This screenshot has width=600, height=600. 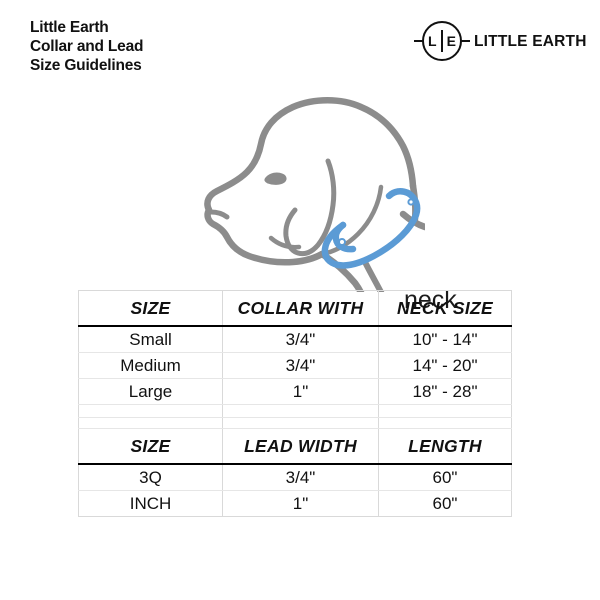 I want to click on little-earth-circle-logo-icon: L E, so click(x=442, y=42).